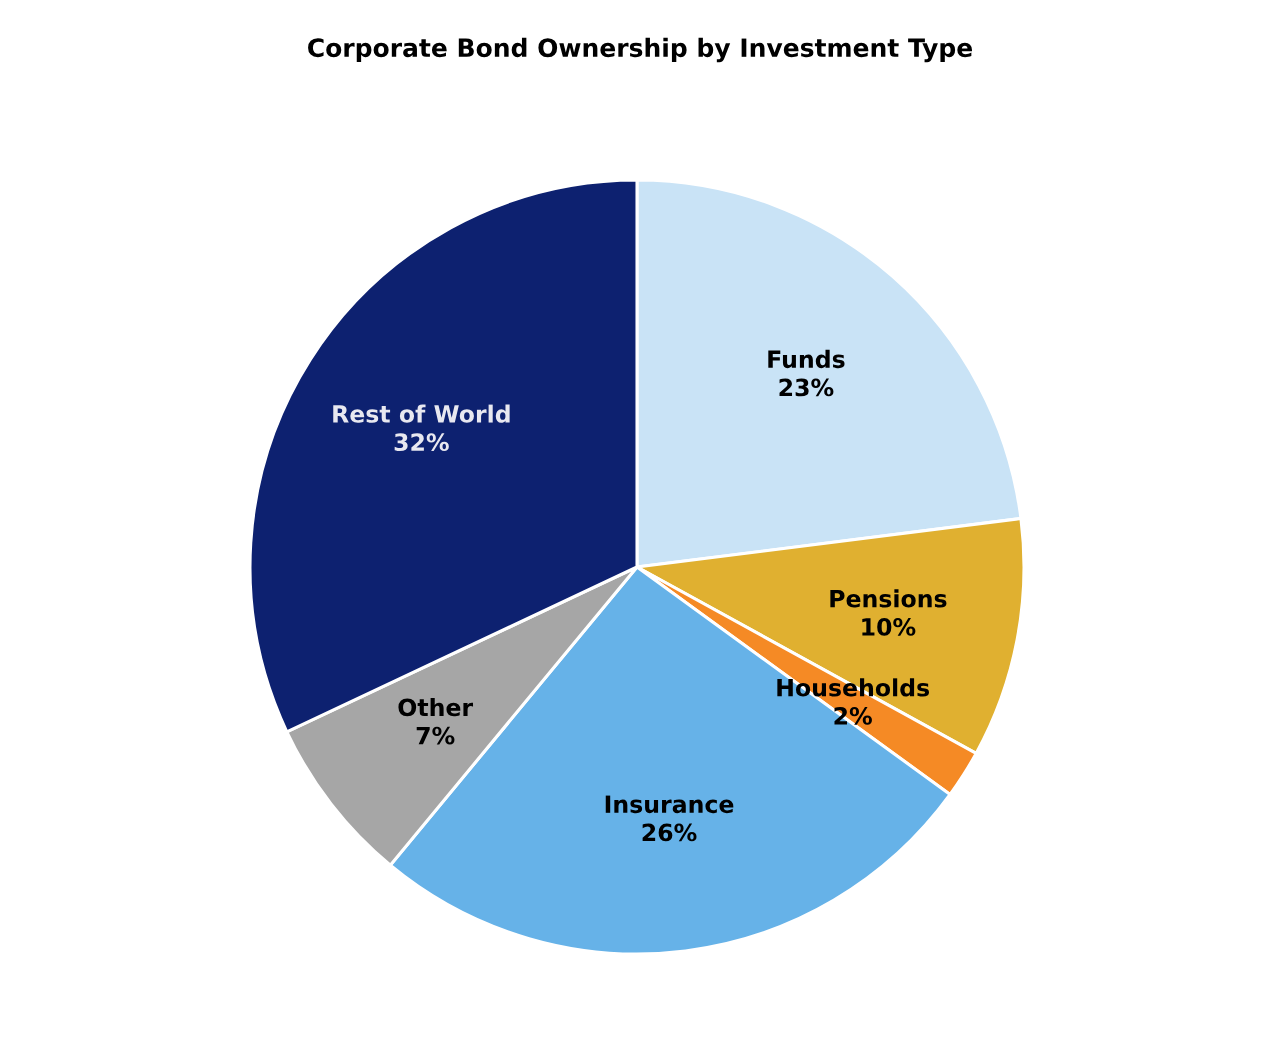 Image resolution: width=1280 pixels, height=1055 pixels. Describe the element at coordinates (436, 707) in the screenshot. I see `slice-label: Other` at that location.